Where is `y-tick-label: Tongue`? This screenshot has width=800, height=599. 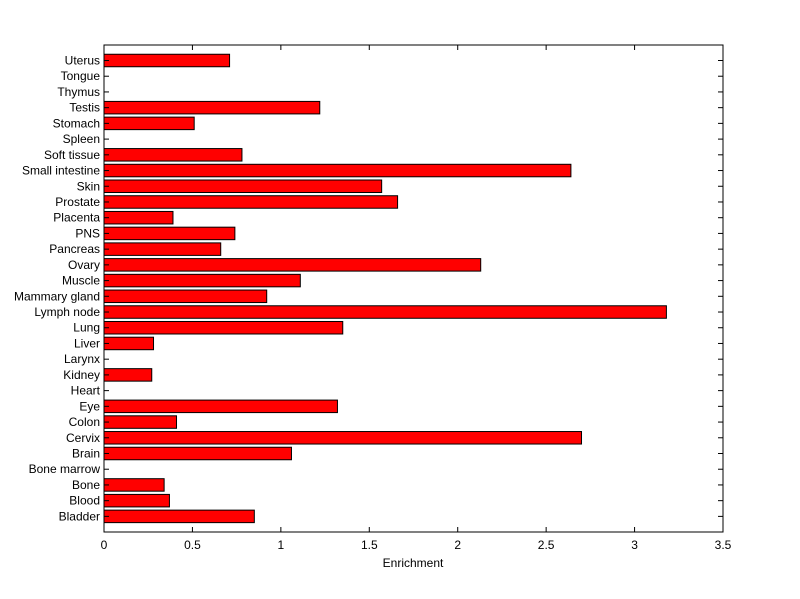 y-tick-label: Tongue is located at coordinates (81, 76).